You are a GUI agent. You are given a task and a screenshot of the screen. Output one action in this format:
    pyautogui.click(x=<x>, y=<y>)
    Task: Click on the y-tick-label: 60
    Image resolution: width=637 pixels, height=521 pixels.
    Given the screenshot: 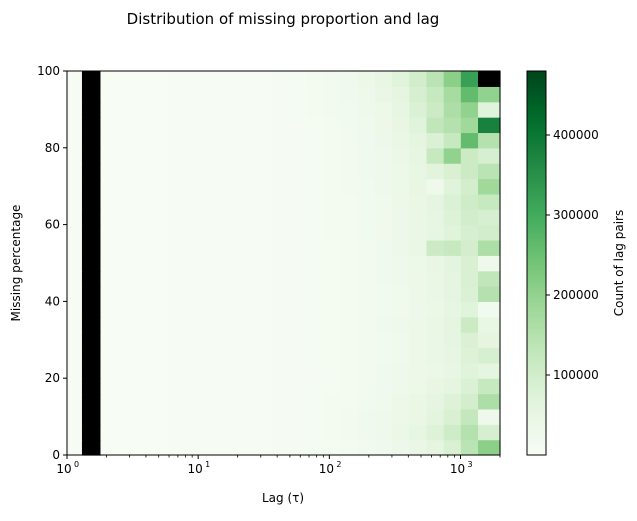 What is the action you would take?
    pyautogui.click(x=52, y=225)
    